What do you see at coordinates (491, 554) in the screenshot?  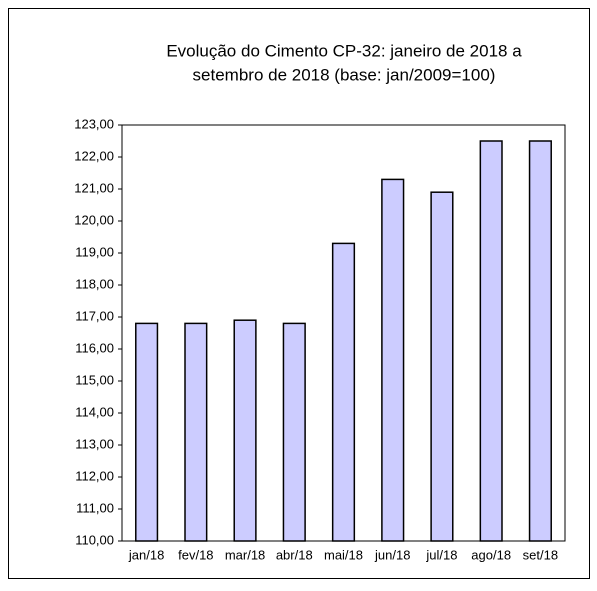 I see `x-tick-label: ago/18` at bounding box center [491, 554].